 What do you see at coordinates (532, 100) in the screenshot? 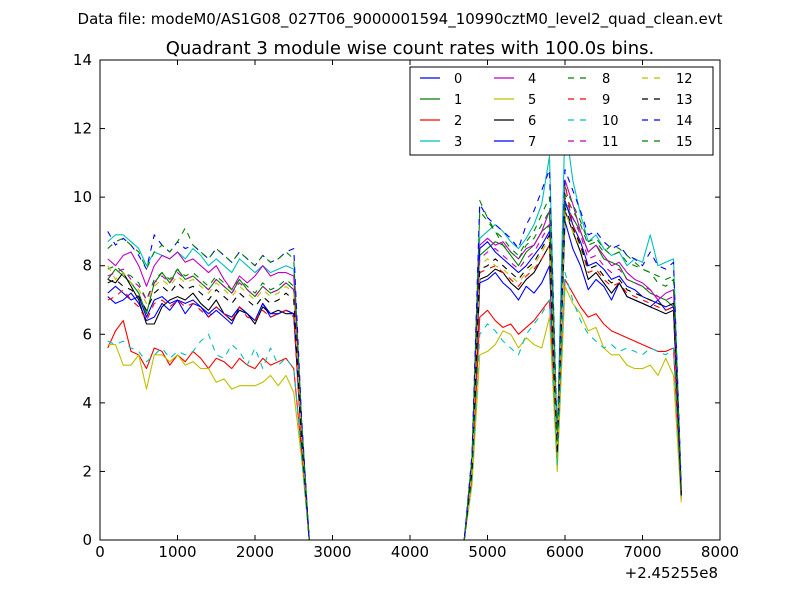
I see `legend-label-5: 5` at bounding box center [532, 100].